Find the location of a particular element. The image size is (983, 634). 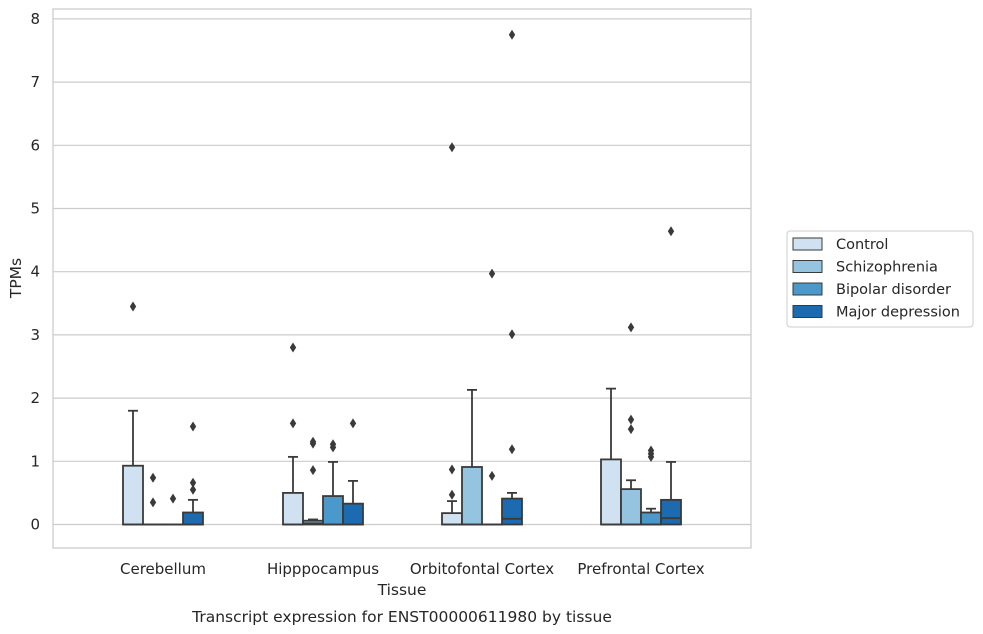

y-tick-label: 4 is located at coordinates (35, 272).